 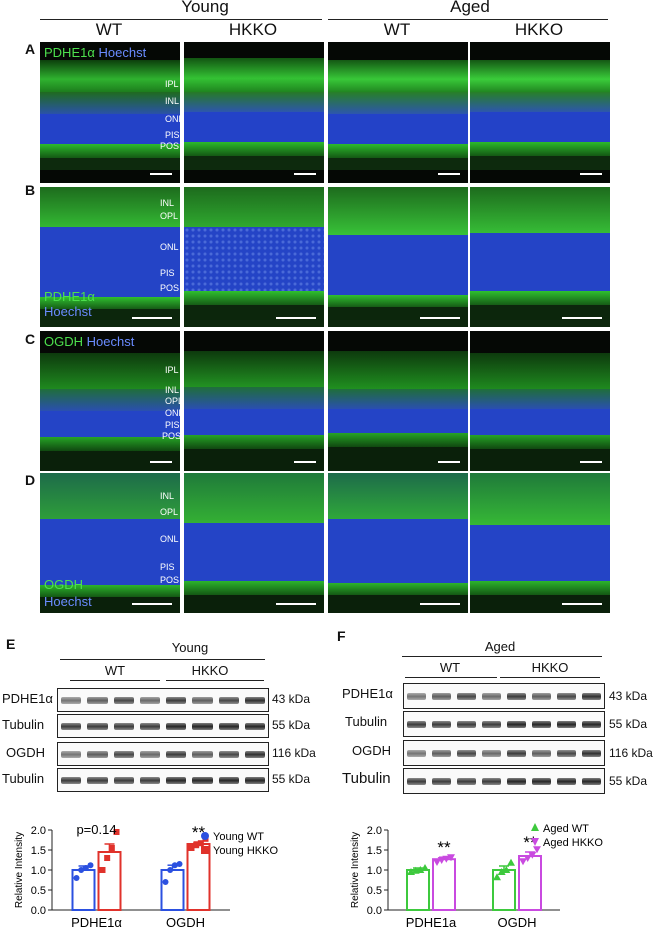 What do you see at coordinates (205, 836) in the screenshot?
I see `legend-marker` at bounding box center [205, 836].